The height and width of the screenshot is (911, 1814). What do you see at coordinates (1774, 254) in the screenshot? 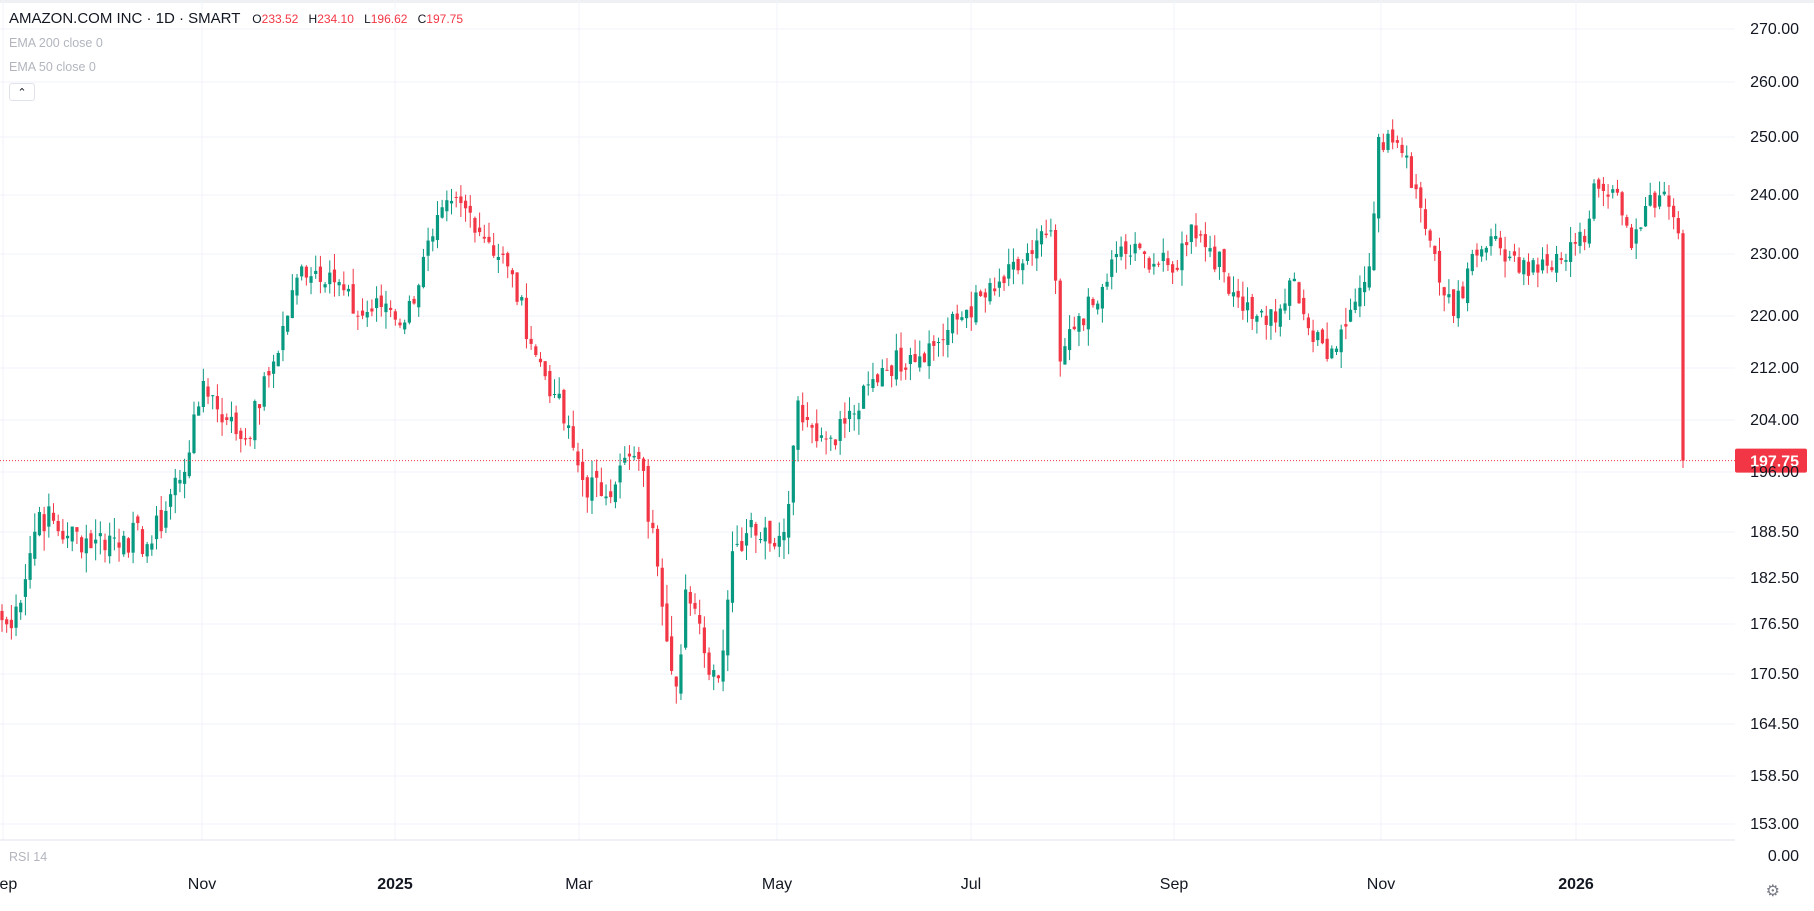
I see `y-tick-label: 230.00` at bounding box center [1774, 254].